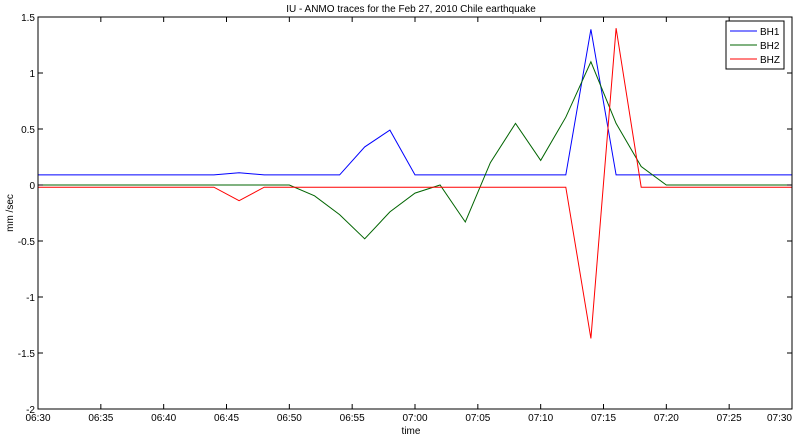  Describe the element at coordinates (27, 354) in the screenshot. I see `y-tick-label: -1.5` at that location.